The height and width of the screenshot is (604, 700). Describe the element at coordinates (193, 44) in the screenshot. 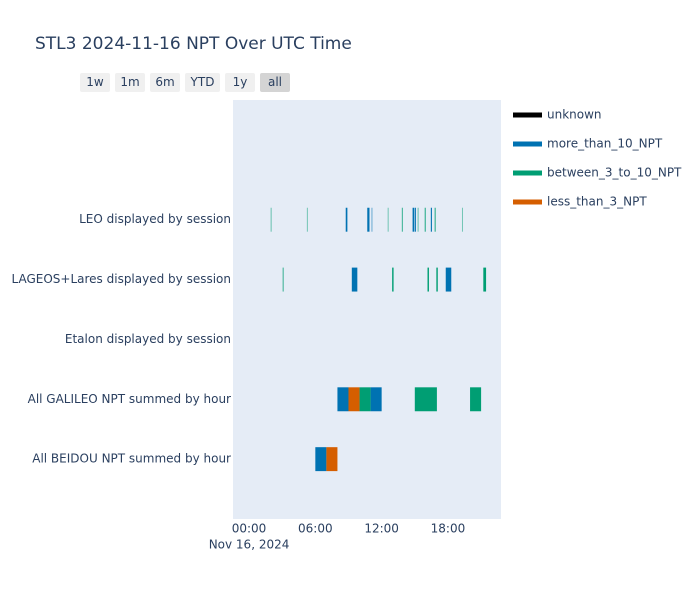

I see `chart-title: STL3 2024-11-16 NPT Over UTC Time` at that location.